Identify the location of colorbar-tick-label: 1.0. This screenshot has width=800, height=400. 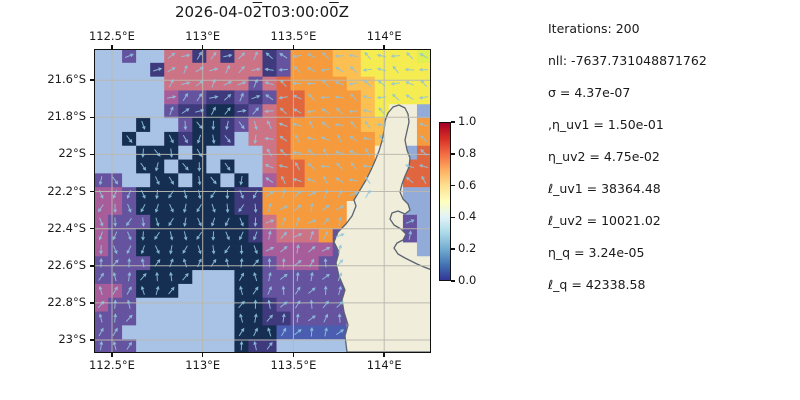
(467, 121).